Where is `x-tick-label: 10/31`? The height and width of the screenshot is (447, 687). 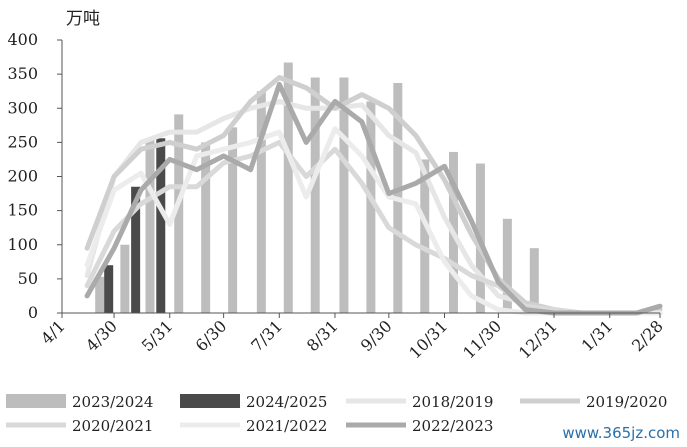 x-tick-label: 10/31 is located at coordinates (428, 339).